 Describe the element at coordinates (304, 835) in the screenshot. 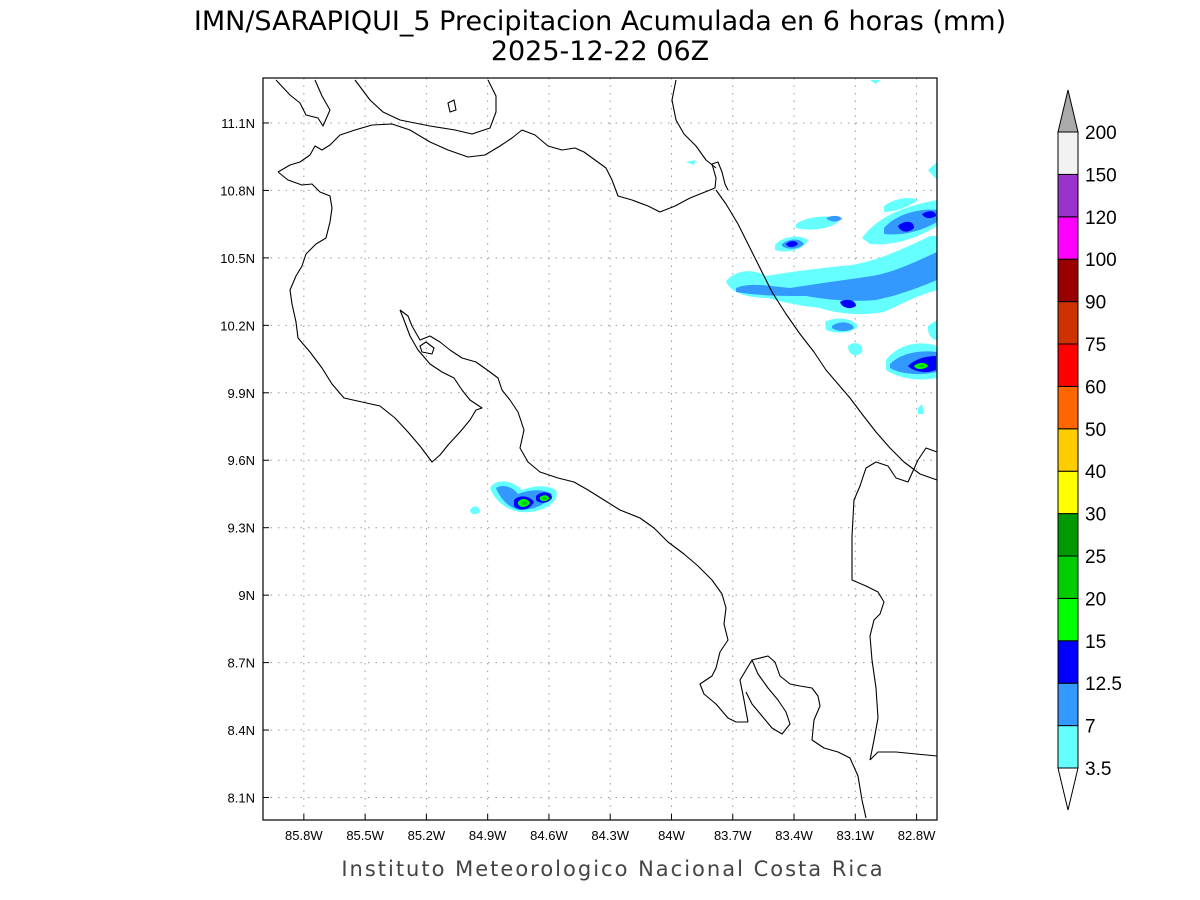

I see `tick-label-x: 85.8W` at that location.